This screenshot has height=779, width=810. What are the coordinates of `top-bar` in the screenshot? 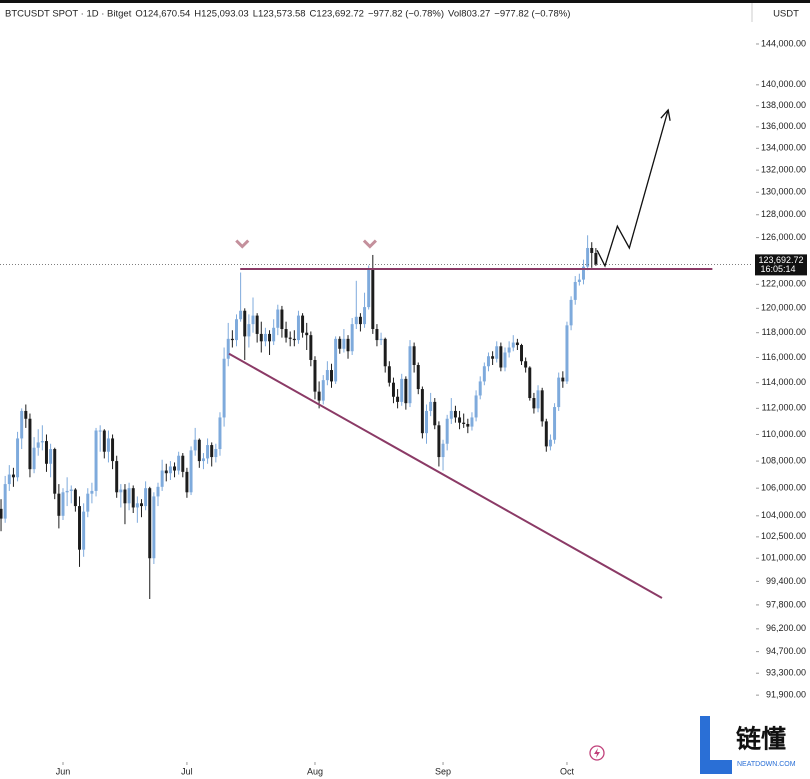 It's located at (405, 1).